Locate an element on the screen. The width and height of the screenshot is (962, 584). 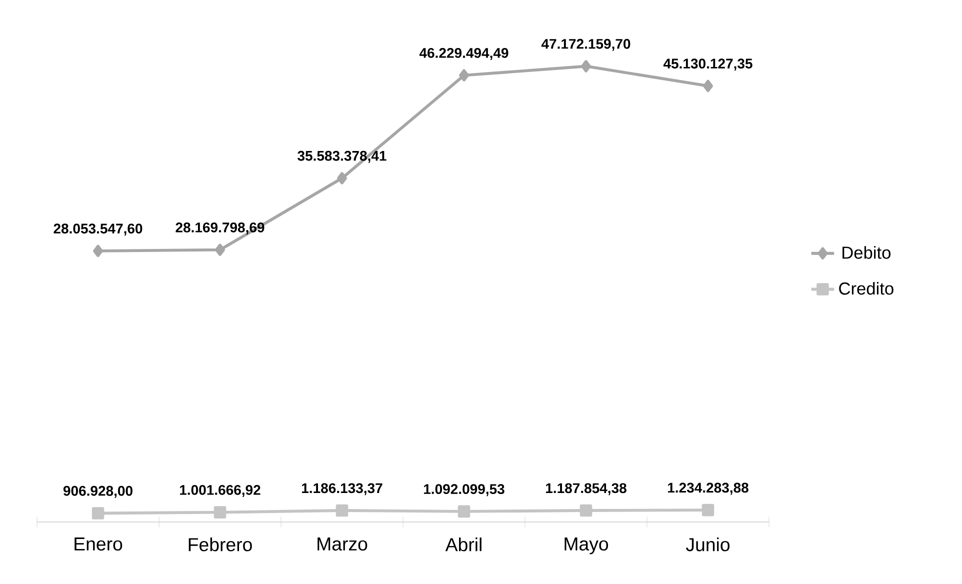
data-label: 46.229.494,49 is located at coordinates (463, 54).